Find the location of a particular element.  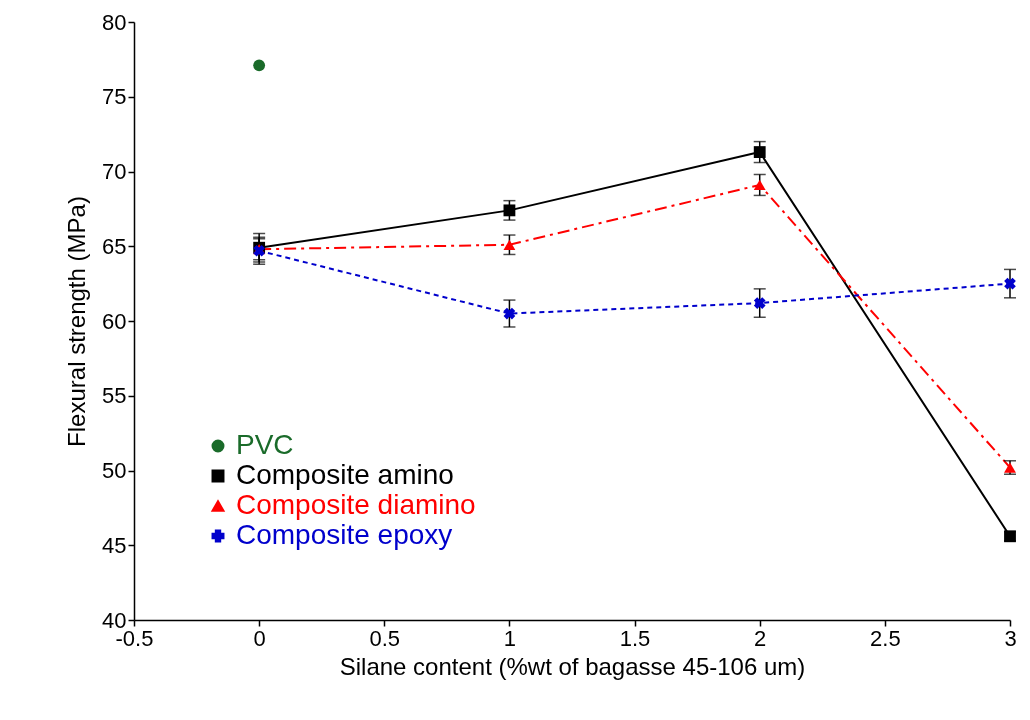

y-tick-label: 60 is located at coordinates (114, 321).